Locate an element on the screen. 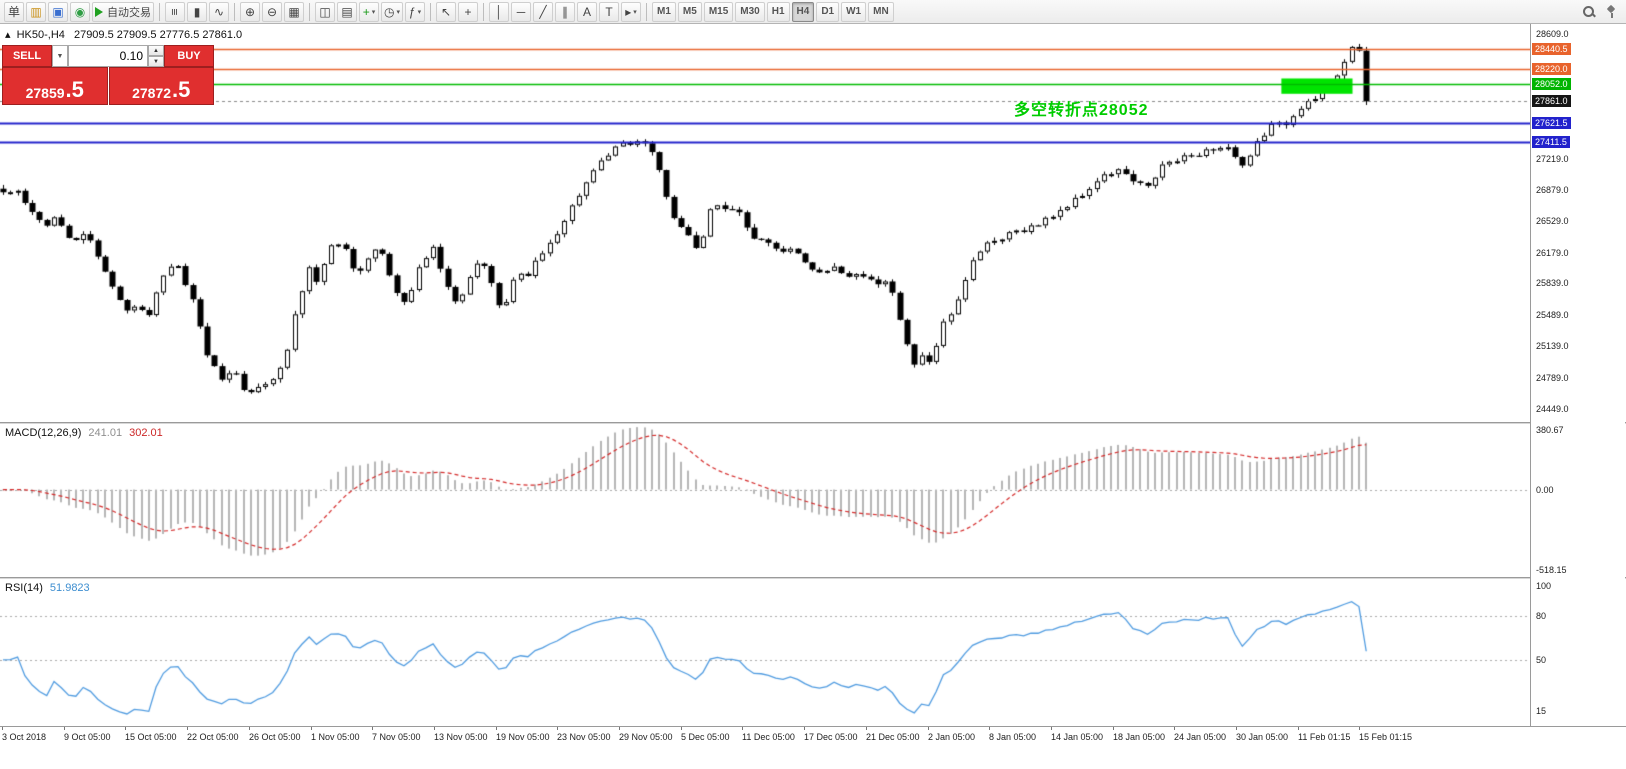  sell-price-button: 27859 .5 is located at coordinates (55, 86).